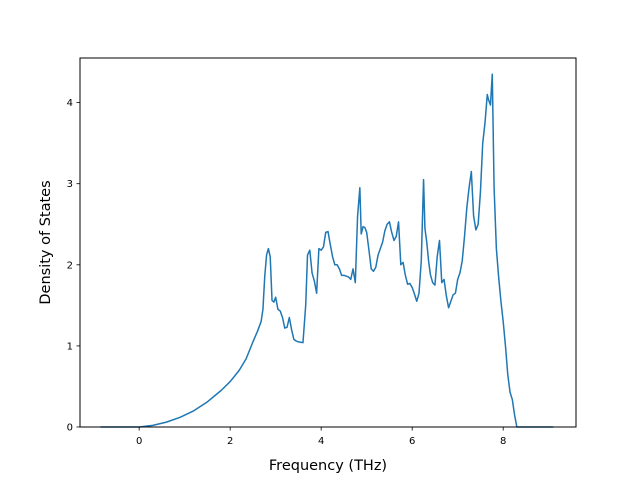 This screenshot has height=480, width=640. What do you see at coordinates (412, 441) in the screenshot?
I see `x-tick-label: 6` at bounding box center [412, 441].